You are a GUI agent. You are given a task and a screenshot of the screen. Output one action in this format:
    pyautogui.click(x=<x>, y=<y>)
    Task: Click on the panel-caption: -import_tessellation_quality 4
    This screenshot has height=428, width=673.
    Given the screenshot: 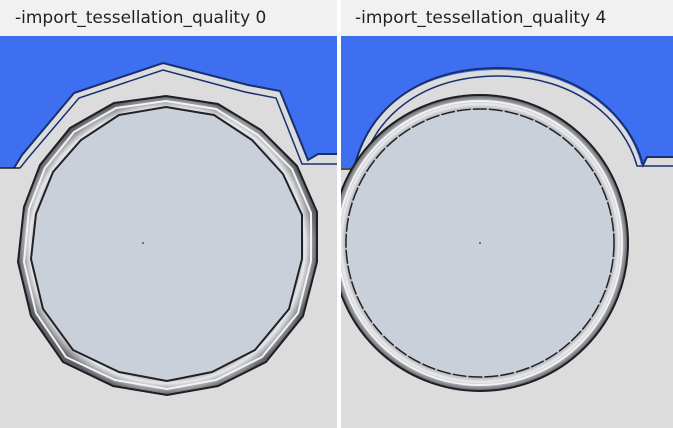 What is the action you would take?
    pyautogui.click(x=507, y=18)
    